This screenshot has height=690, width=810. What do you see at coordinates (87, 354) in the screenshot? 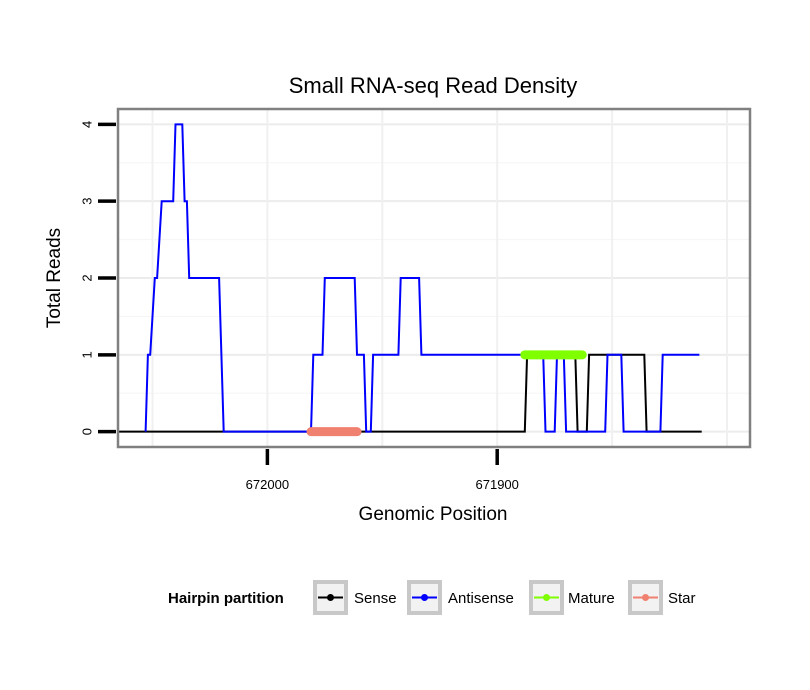
I see `y-tick-label: 1` at bounding box center [87, 354].